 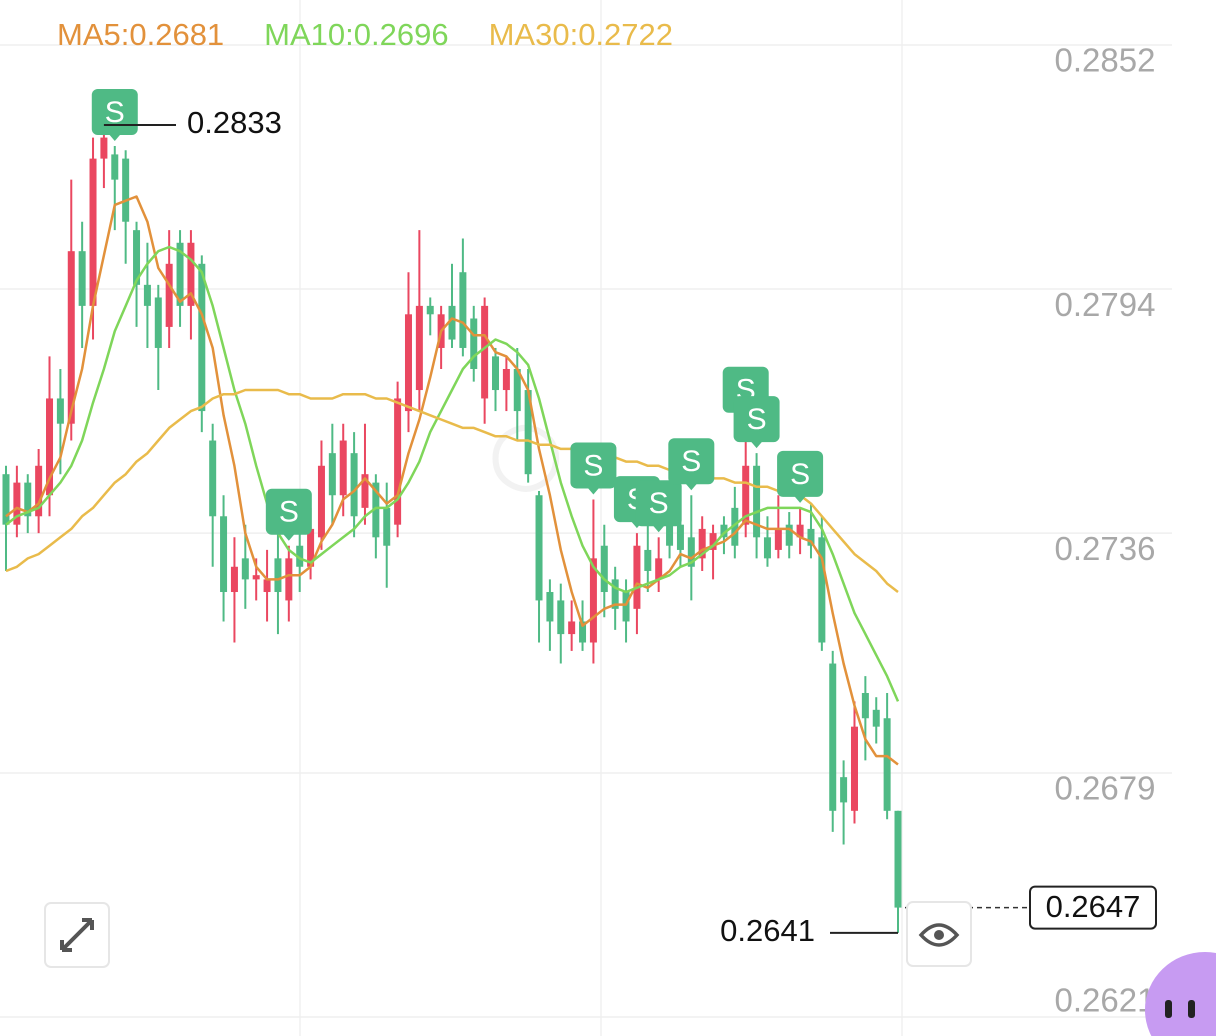 I want to click on y-tick-label: 0.2679, so click(x=1105, y=788).